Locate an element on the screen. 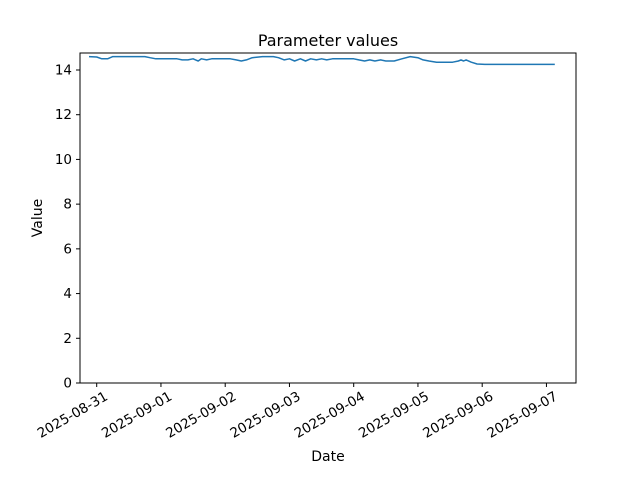 The height and width of the screenshot is (480, 640). y-tick-label: 14 is located at coordinates (63, 70).